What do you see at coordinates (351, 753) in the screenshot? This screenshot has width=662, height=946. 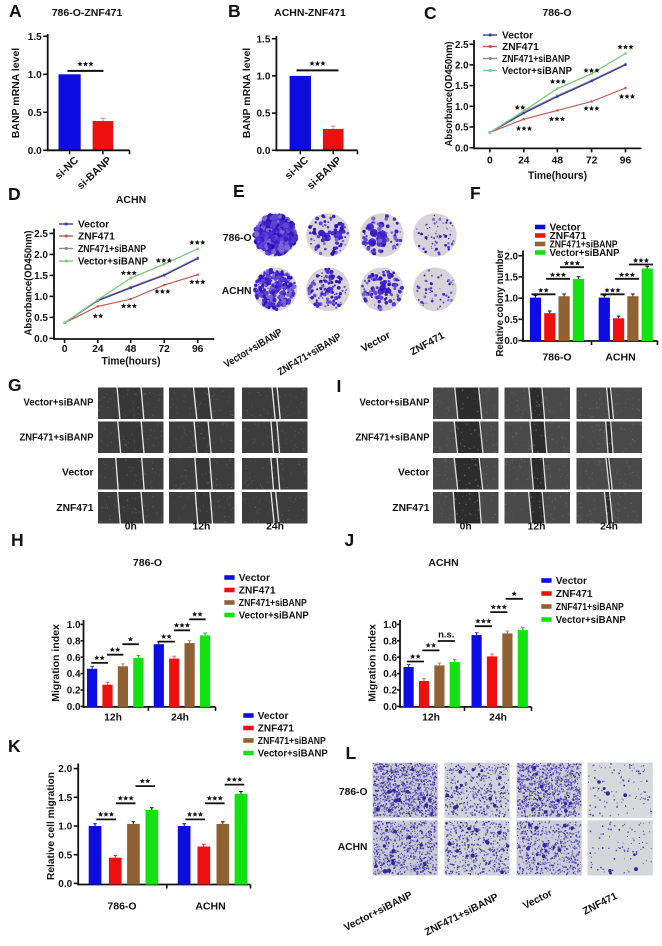 I see `svg-text: L` at bounding box center [351, 753].